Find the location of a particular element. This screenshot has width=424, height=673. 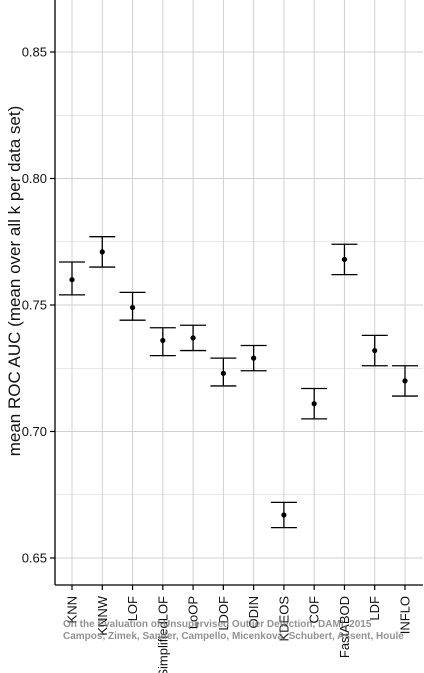

x-tick-label: KDEOS is located at coordinates (283, 619).